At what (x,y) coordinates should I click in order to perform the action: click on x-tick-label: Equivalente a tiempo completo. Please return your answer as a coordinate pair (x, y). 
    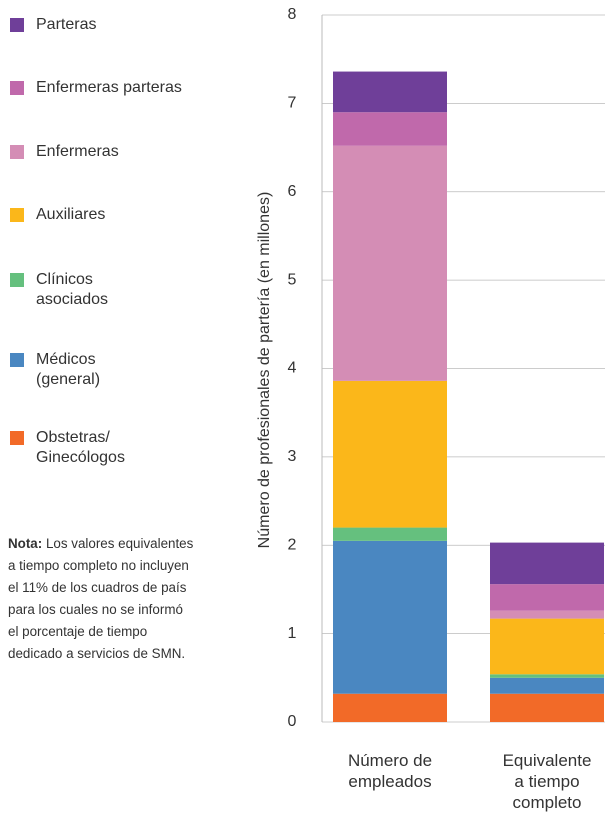
    Looking at the image, I should click on (547, 781).